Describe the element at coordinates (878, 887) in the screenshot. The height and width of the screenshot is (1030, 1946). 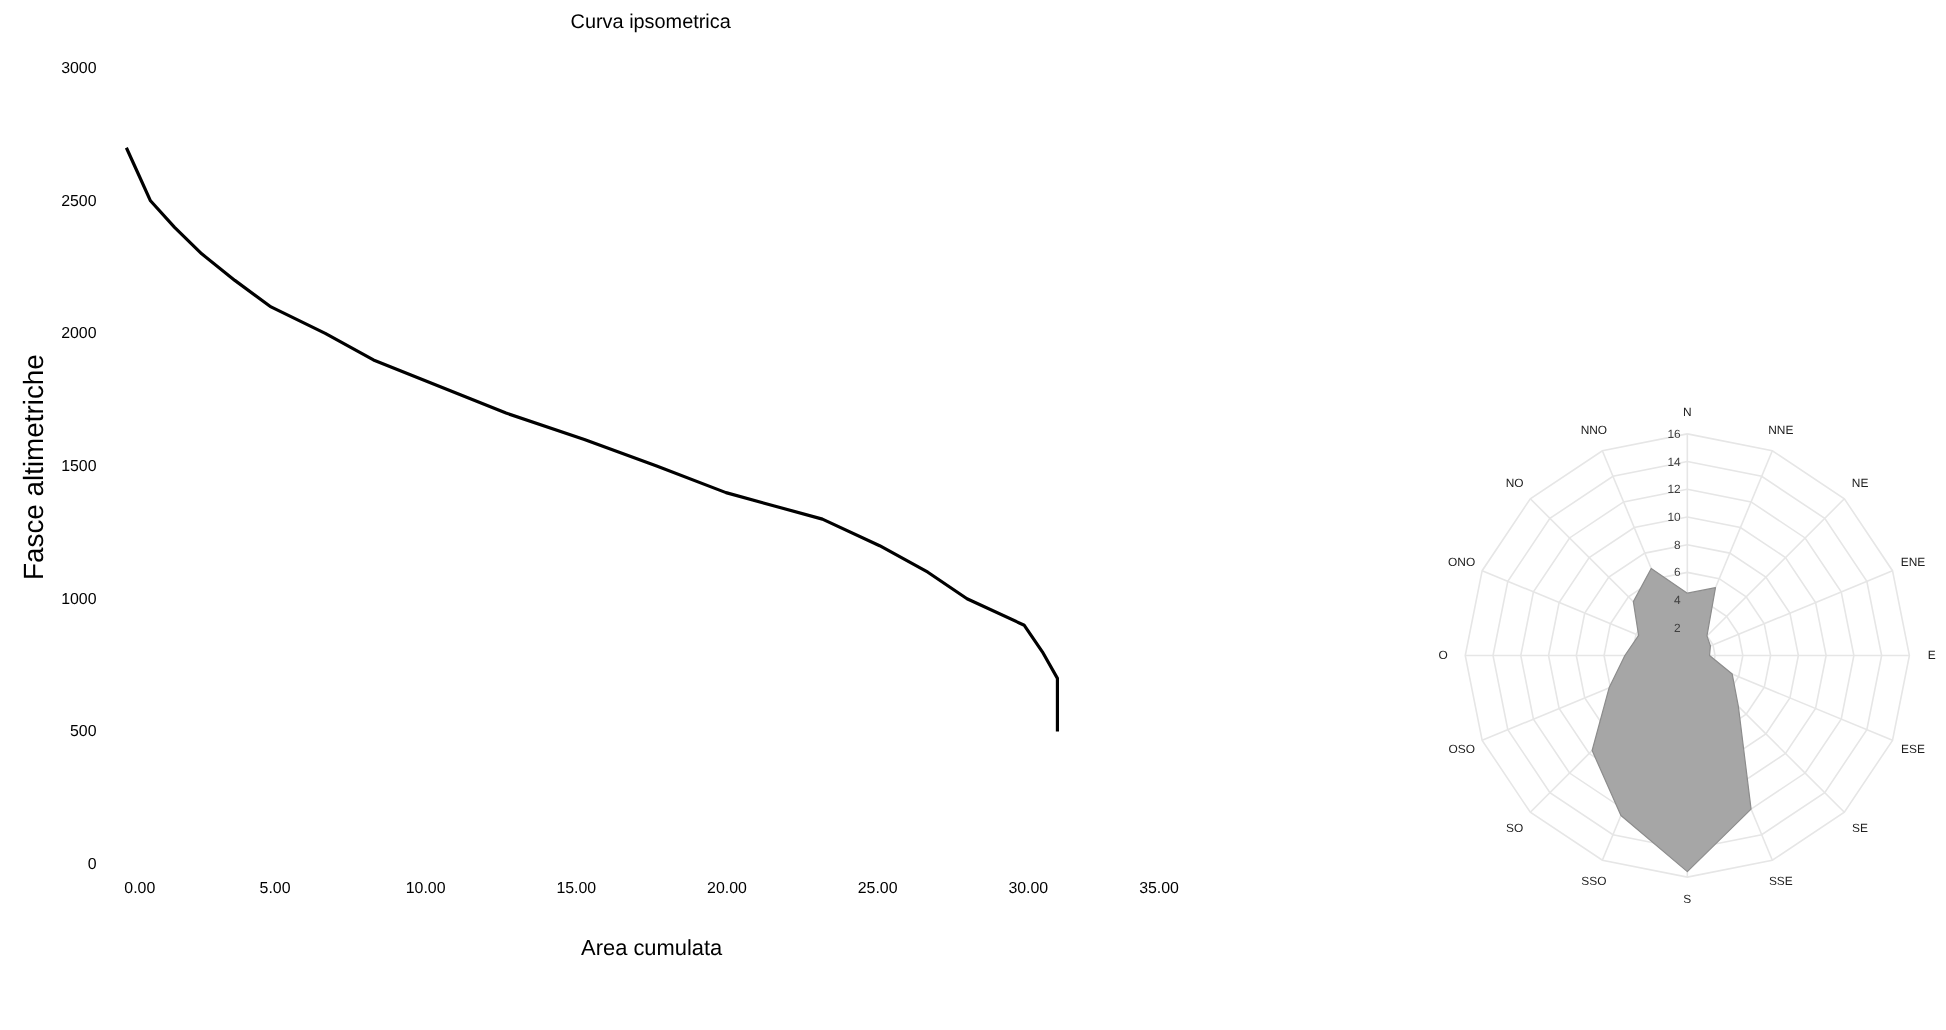
I see `x-tick-label: 25.00` at that location.